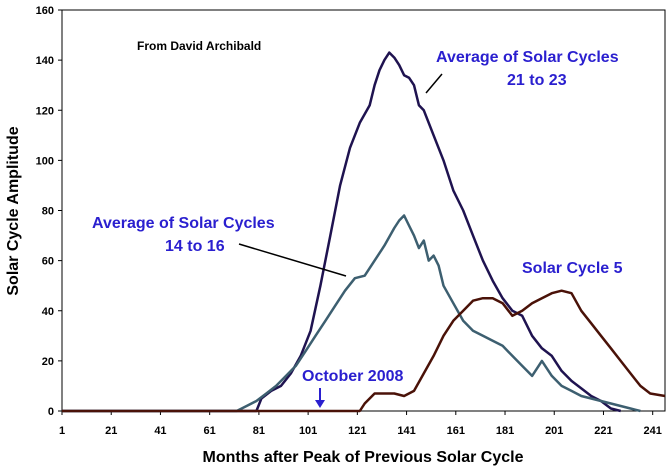  Describe the element at coordinates (527, 57) in the screenshot. I see `annotation-cycles-21-23-line1: Average of Solar Cycles` at that location.